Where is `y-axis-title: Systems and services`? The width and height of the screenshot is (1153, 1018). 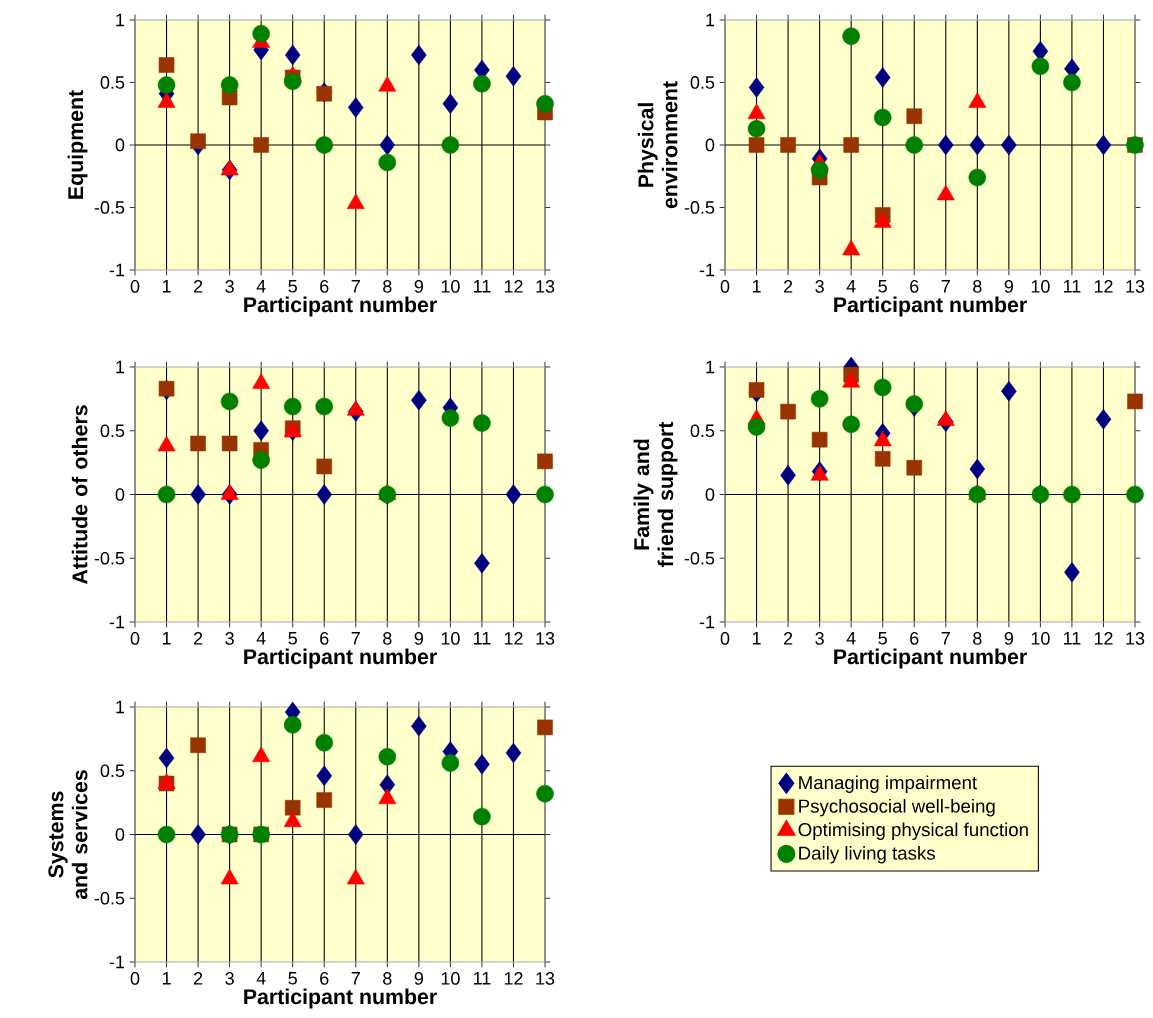 y-axis-title: Systems and services is located at coordinates (68, 835).